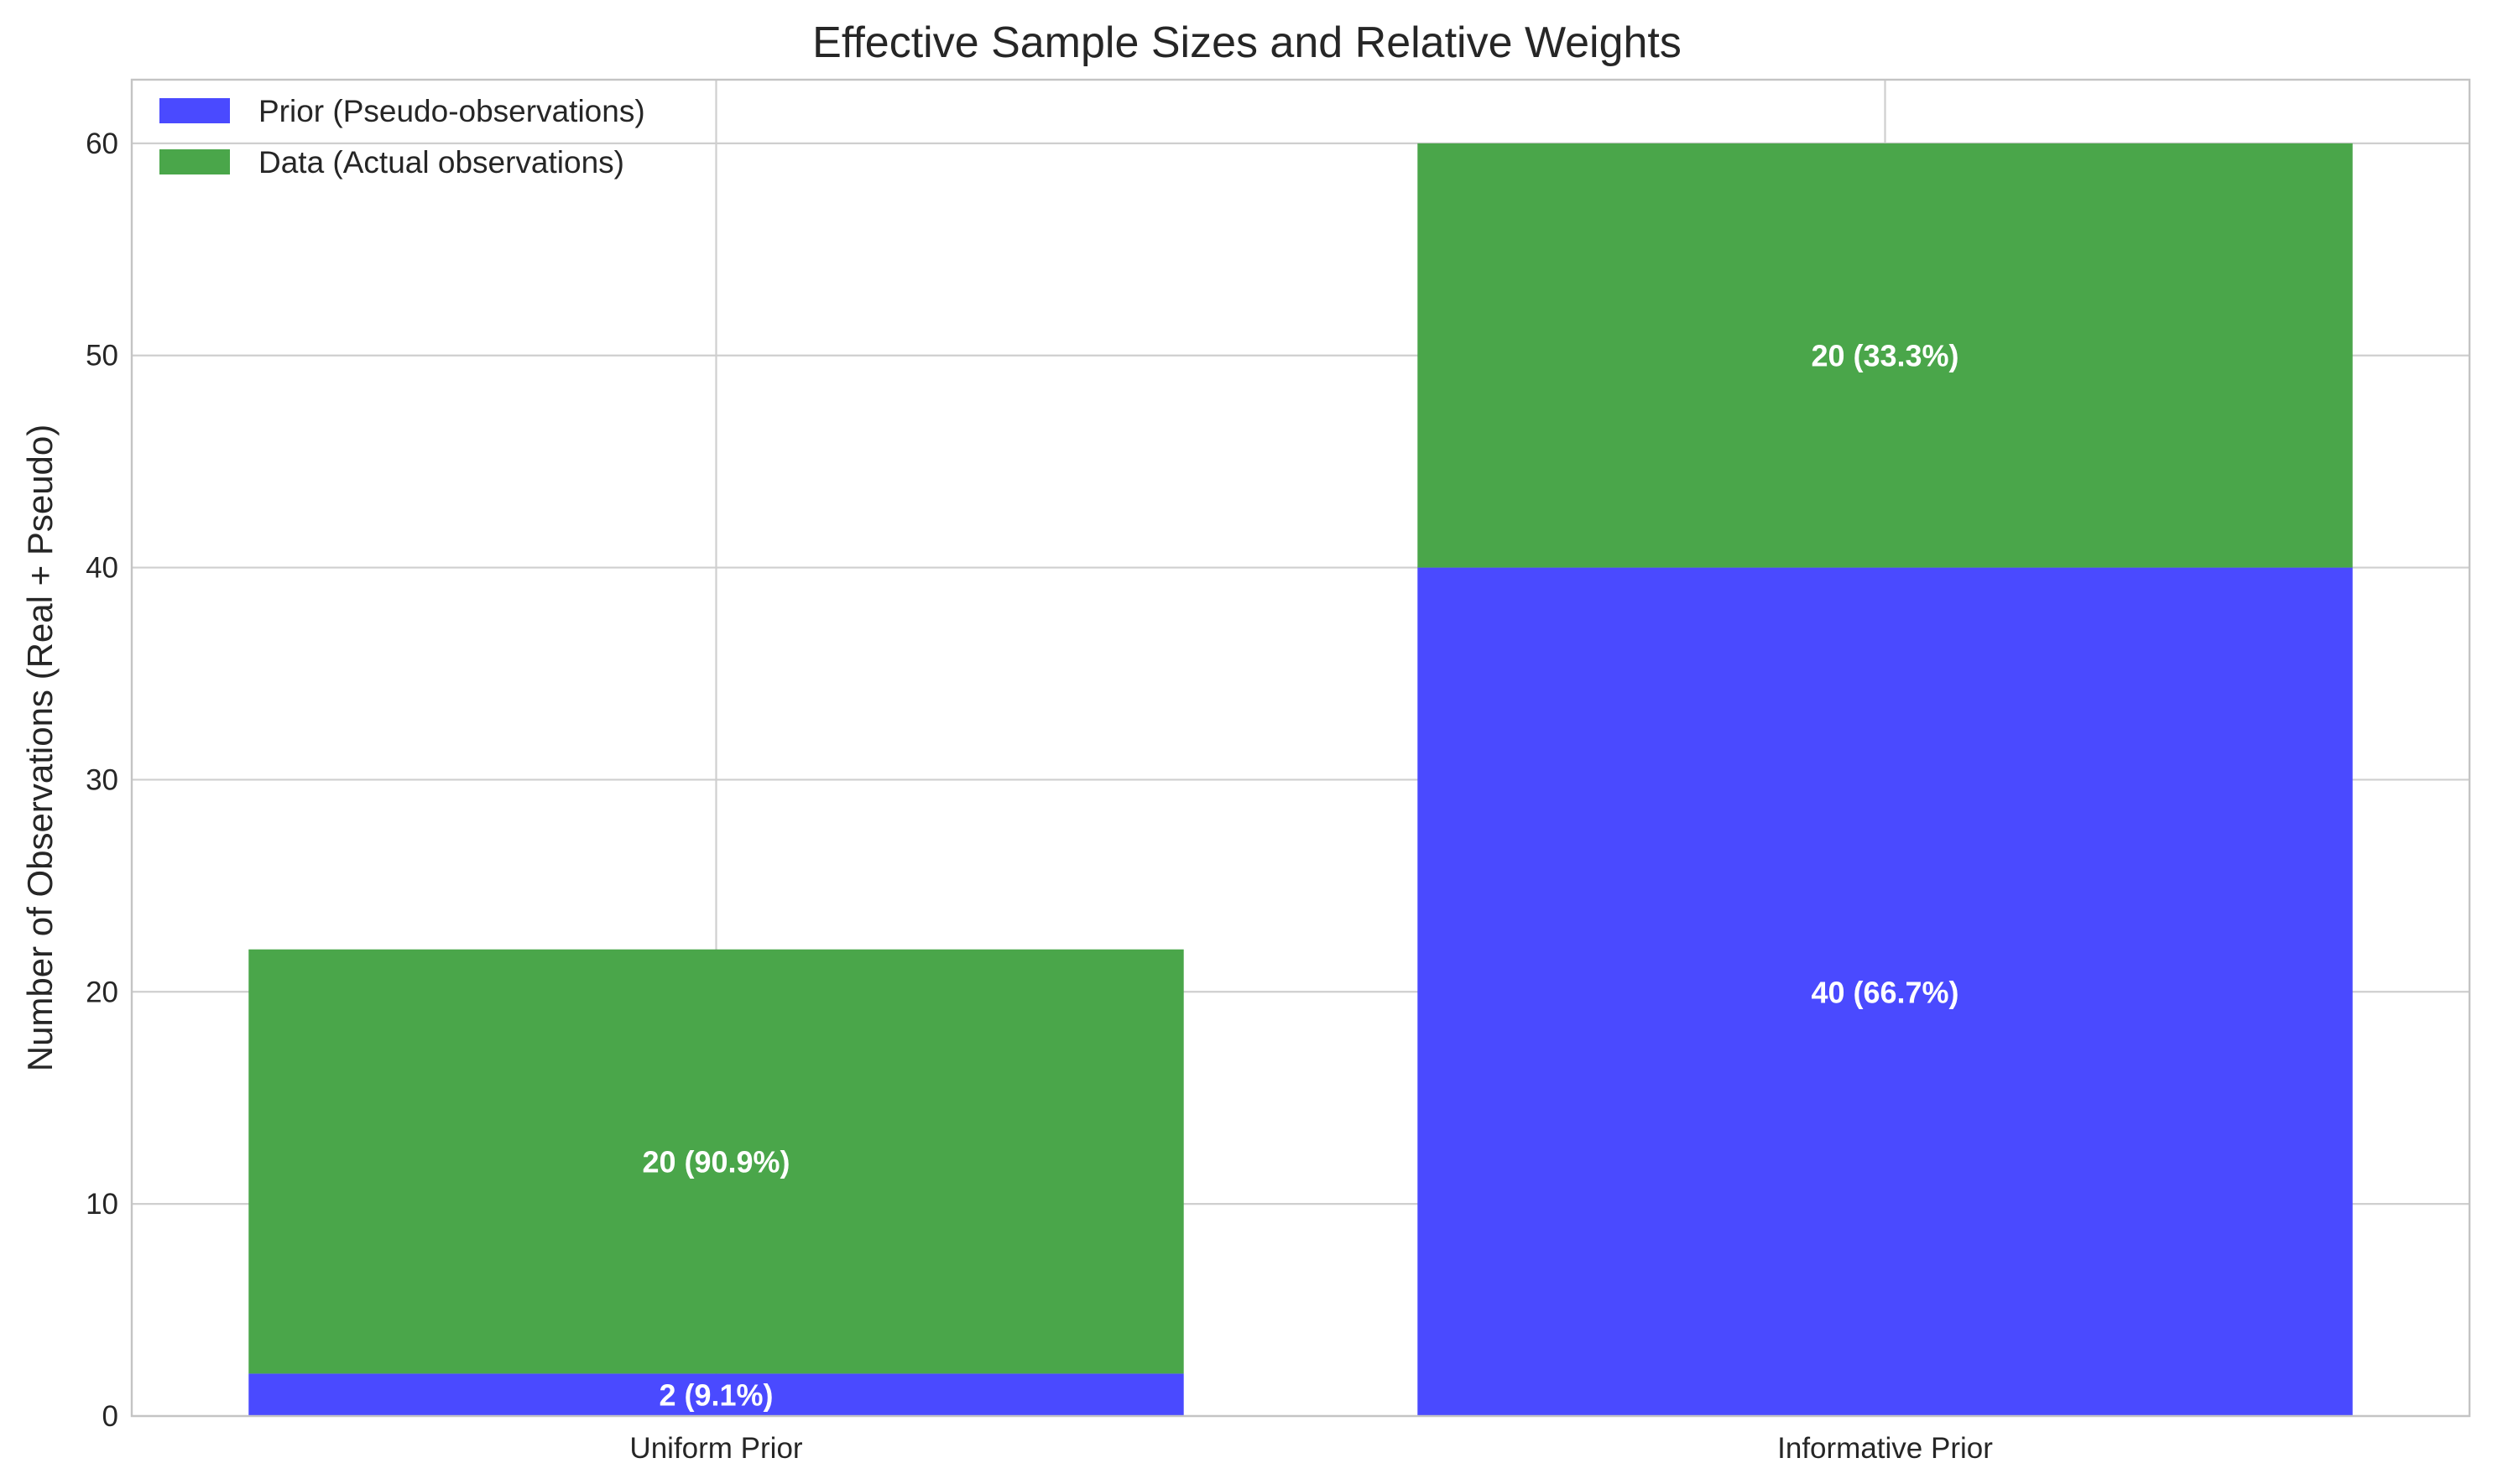 This screenshot has height=1484, width=2493. I want to click on legend-swatch-data, so click(194, 161).